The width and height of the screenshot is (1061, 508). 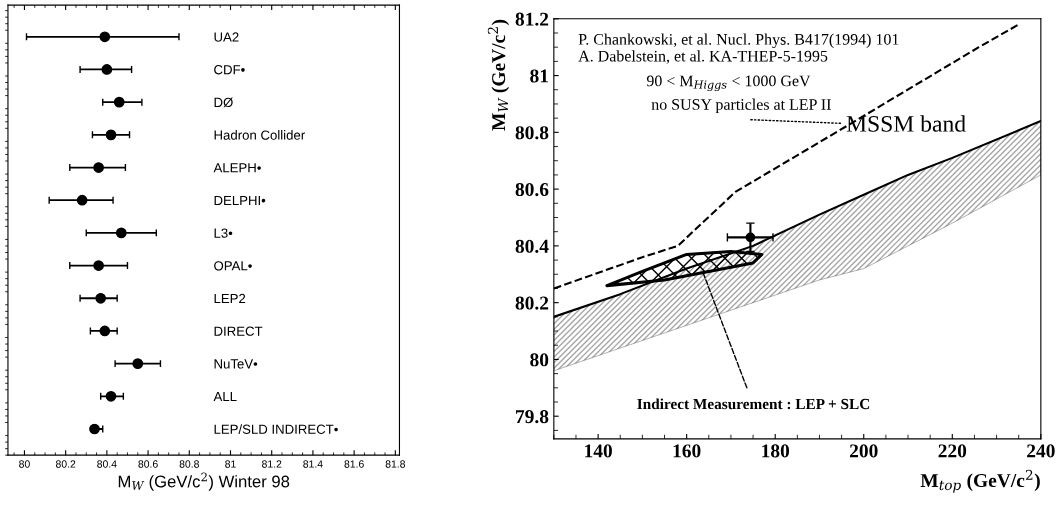 What do you see at coordinates (223, 102) in the screenshot?
I see `y-tick-label: DØ` at bounding box center [223, 102].